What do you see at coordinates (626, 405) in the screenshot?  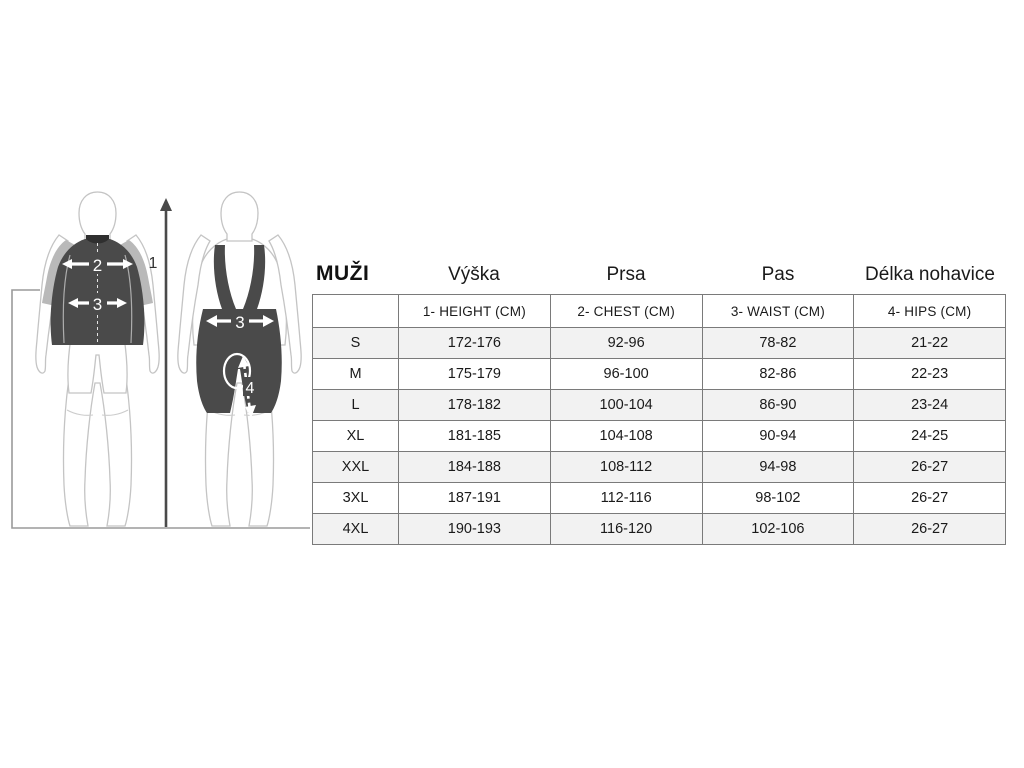 I see `cell-chest: 100-104` at bounding box center [626, 405].